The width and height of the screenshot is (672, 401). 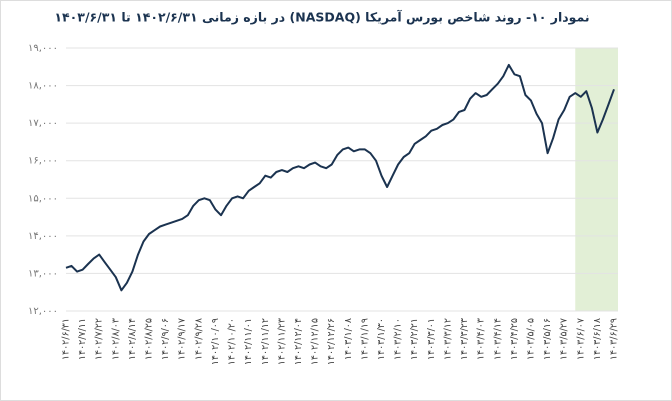 I want to click on x-tick-label: ۱۴۰۲/۱۱/۱۲, so click(x=265, y=341).